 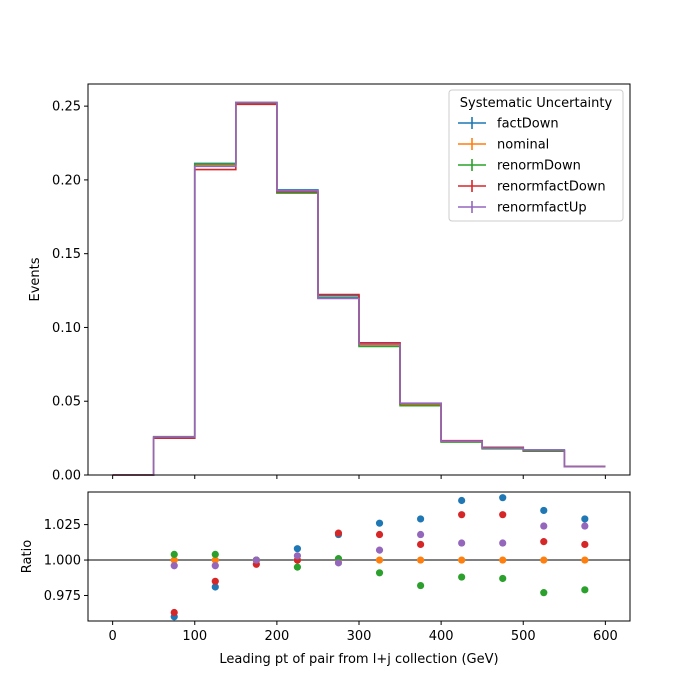 I want to click on ratio-axis-ticks: 0 100 200 300 400 500 600 0.975 1.000 1.025, so click(x=331, y=581).